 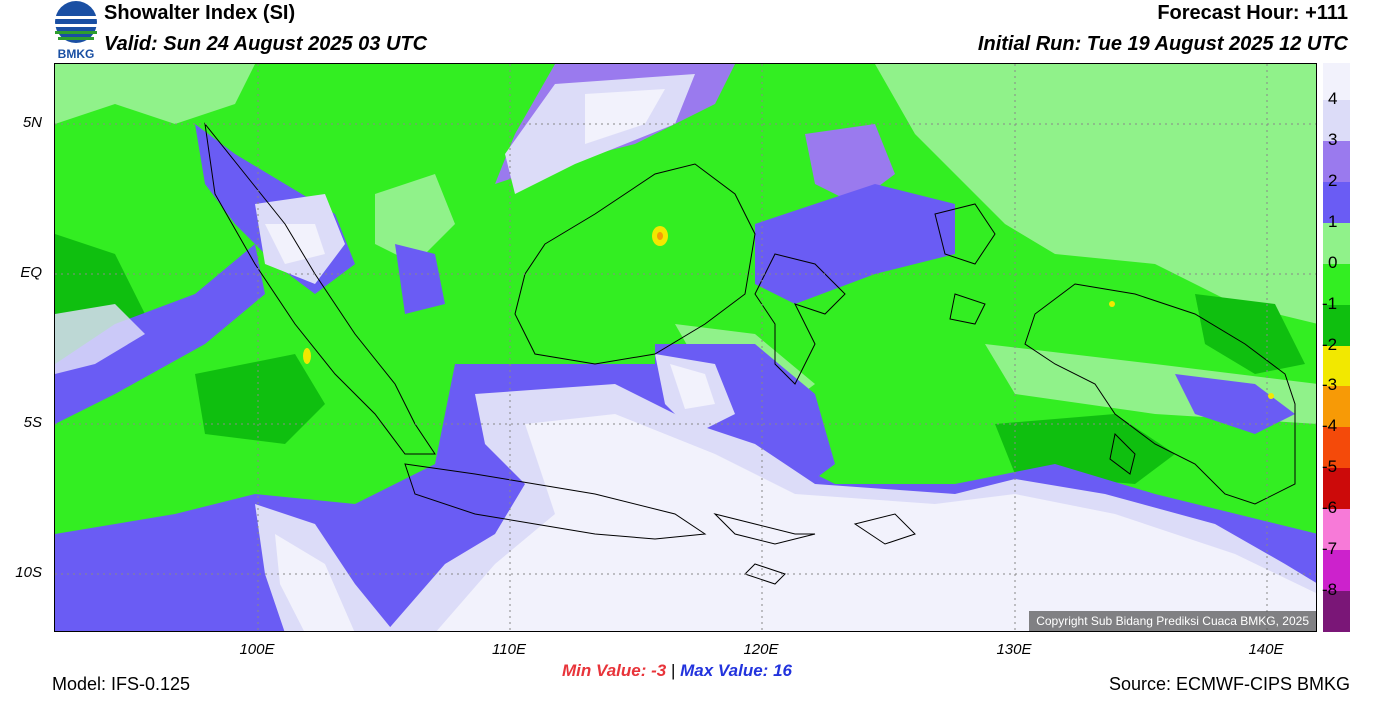 What do you see at coordinates (1333, 262) in the screenshot?
I see `legend-label: 0` at bounding box center [1333, 262].